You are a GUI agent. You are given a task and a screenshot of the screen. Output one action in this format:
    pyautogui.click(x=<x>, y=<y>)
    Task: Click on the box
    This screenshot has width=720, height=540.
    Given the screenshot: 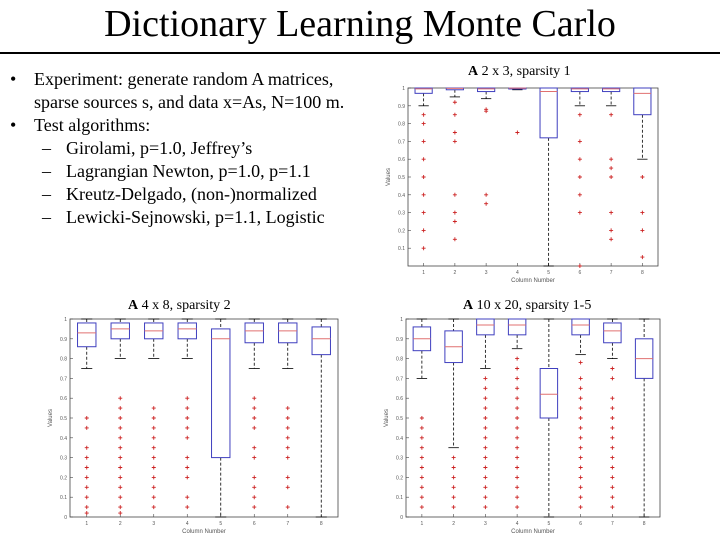 What is the action you would take?
    pyautogui.click(x=486, y=90)
    